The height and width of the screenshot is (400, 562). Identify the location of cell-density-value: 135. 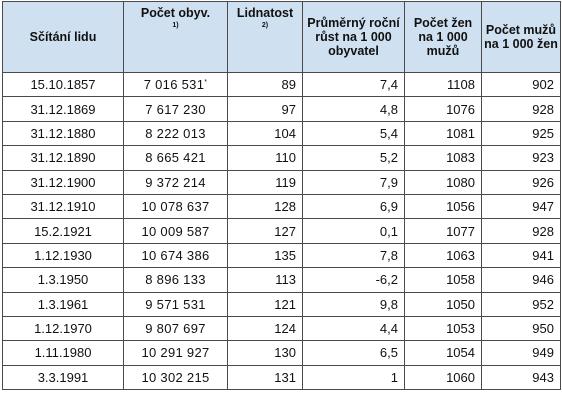
(285, 255).